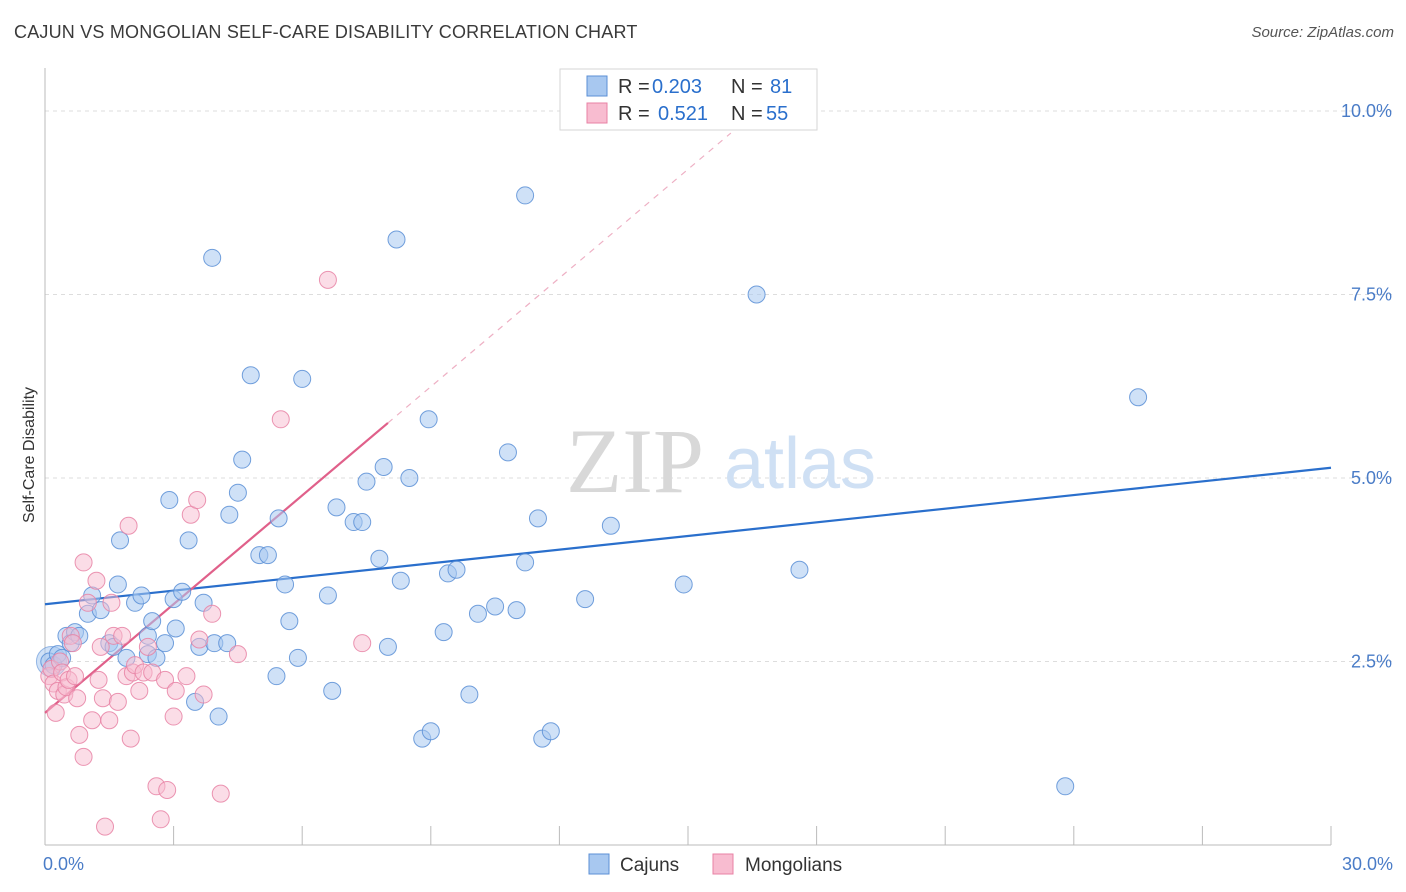 The height and width of the screenshot is (892, 1406). What do you see at coordinates (747, 87) in the screenshot?
I see `legend-n-label: N =` at bounding box center [747, 87].